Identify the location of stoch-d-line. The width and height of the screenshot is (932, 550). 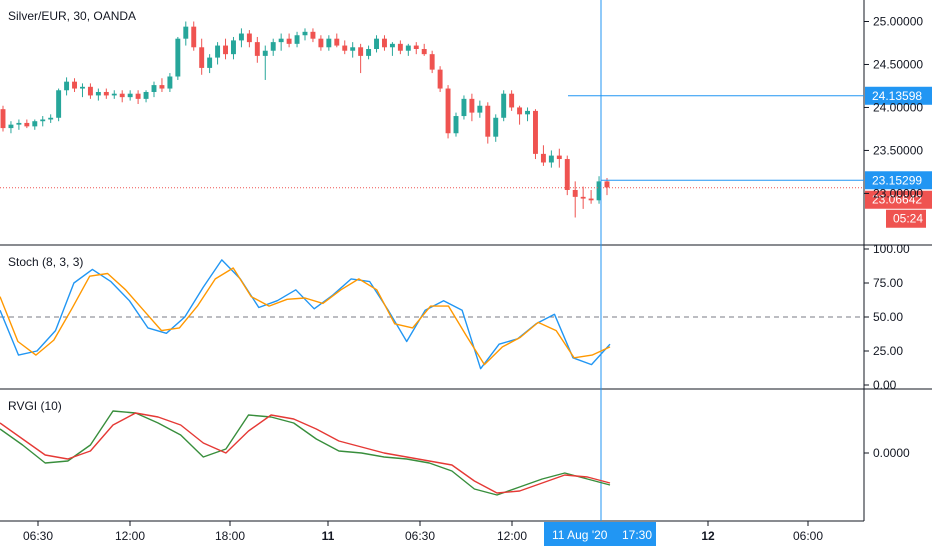
(305, 316).